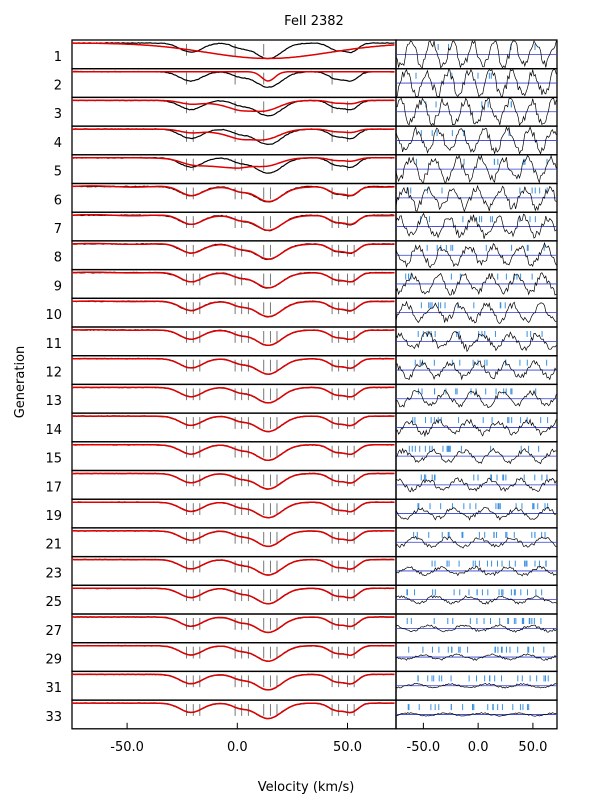 The height and width of the screenshot is (807, 608). What do you see at coordinates (53, 631) in the screenshot?
I see `generation-label: 27` at bounding box center [53, 631].